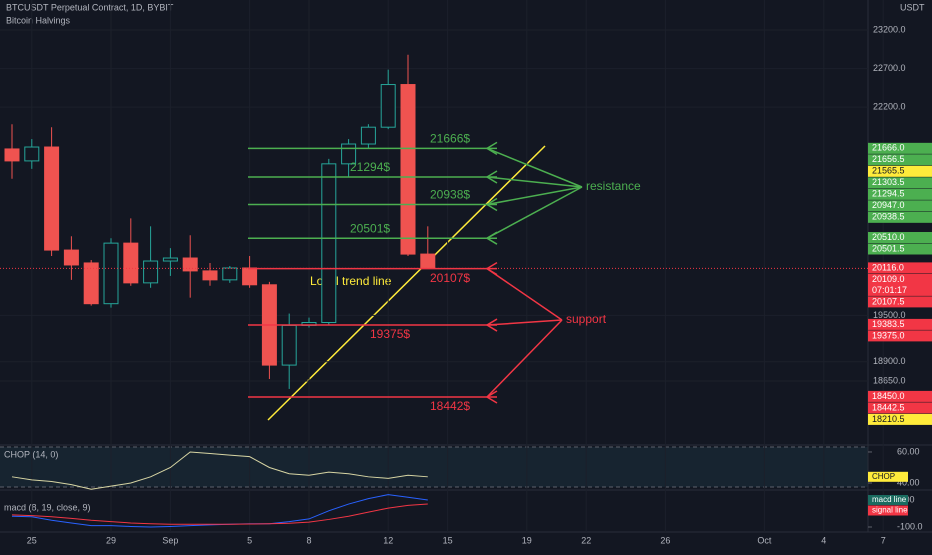  Describe the element at coordinates (888, 279) in the screenshot. I see `price-tag-label: 20109.0` at that location.